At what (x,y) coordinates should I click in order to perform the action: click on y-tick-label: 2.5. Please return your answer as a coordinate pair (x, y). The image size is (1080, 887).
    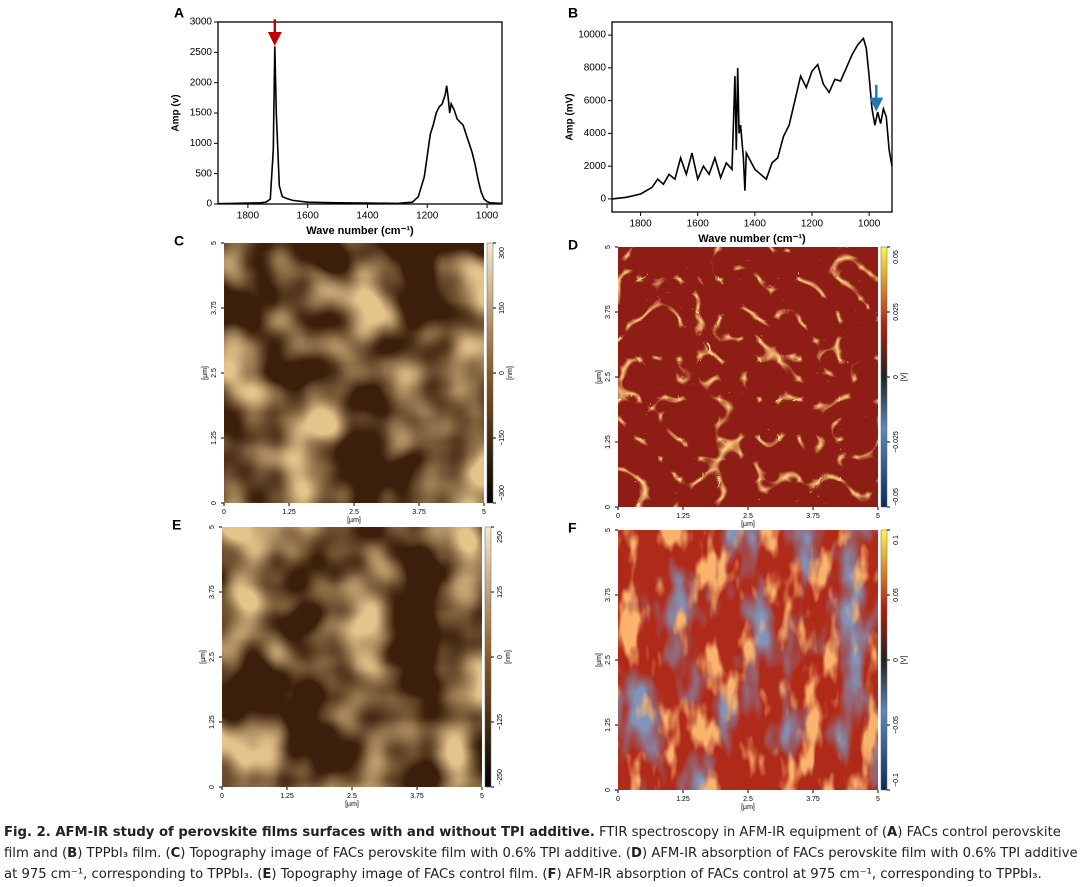
    Looking at the image, I should click on (608, 660).